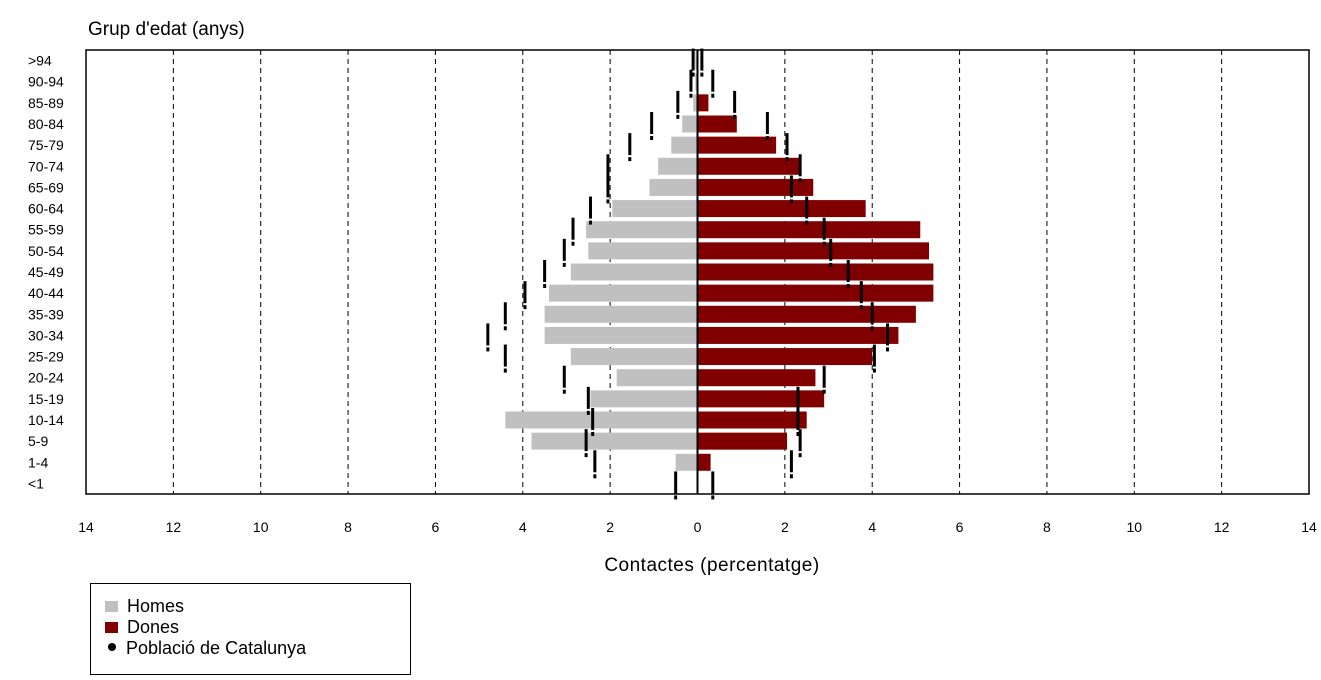 This screenshot has width=1321, height=680. What do you see at coordinates (112, 647) in the screenshot?
I see `poblacio-dot-icon` at bounding box center [112, 647].